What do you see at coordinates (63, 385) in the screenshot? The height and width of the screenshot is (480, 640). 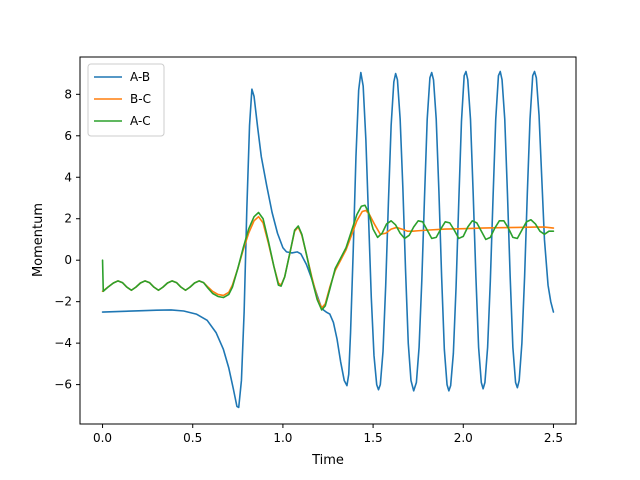 I see `y-tick-label: −6` at bounding box center [63, 385].